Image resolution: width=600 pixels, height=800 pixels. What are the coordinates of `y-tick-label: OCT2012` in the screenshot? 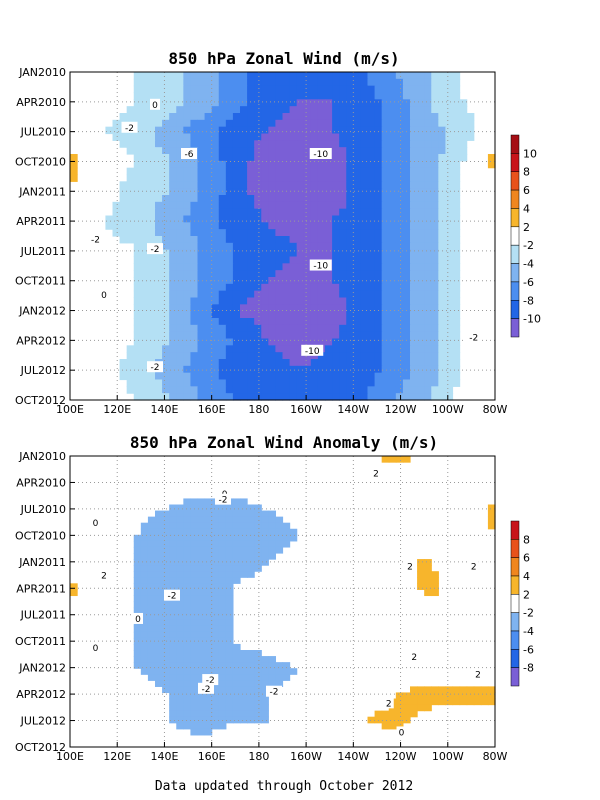 It's located at (40, 747).